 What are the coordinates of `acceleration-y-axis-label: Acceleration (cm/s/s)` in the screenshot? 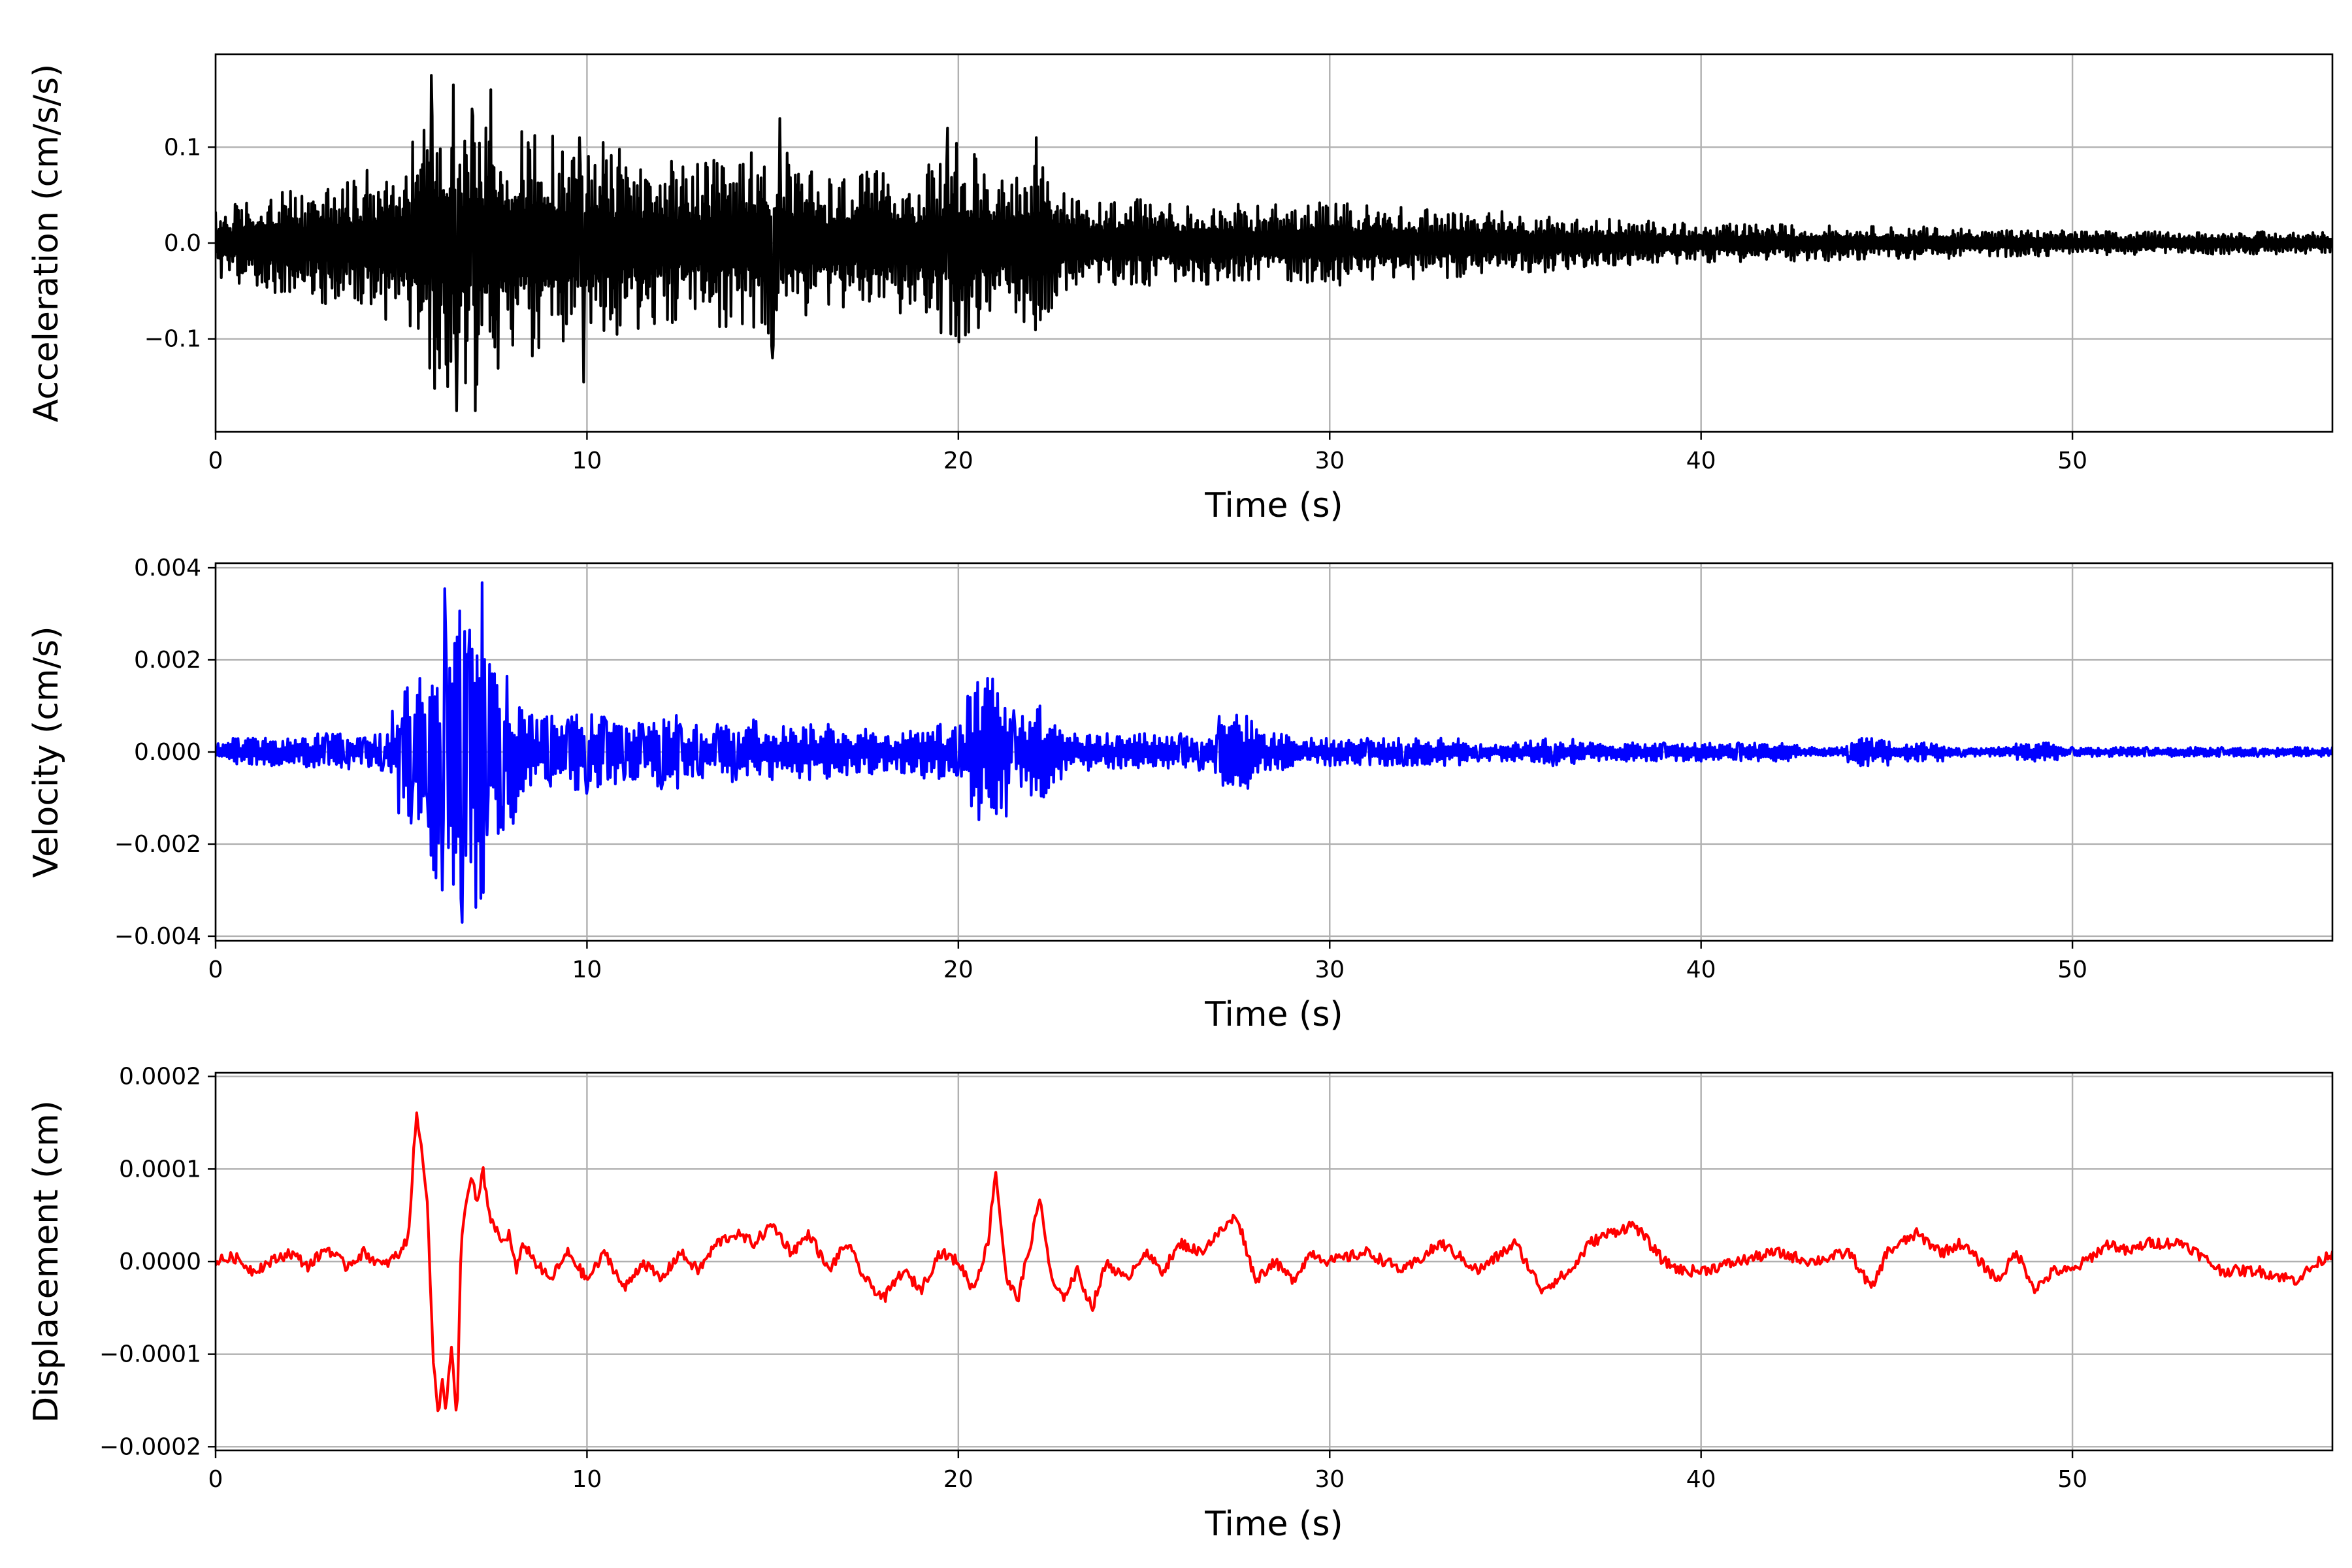 It's located at (46, 243).